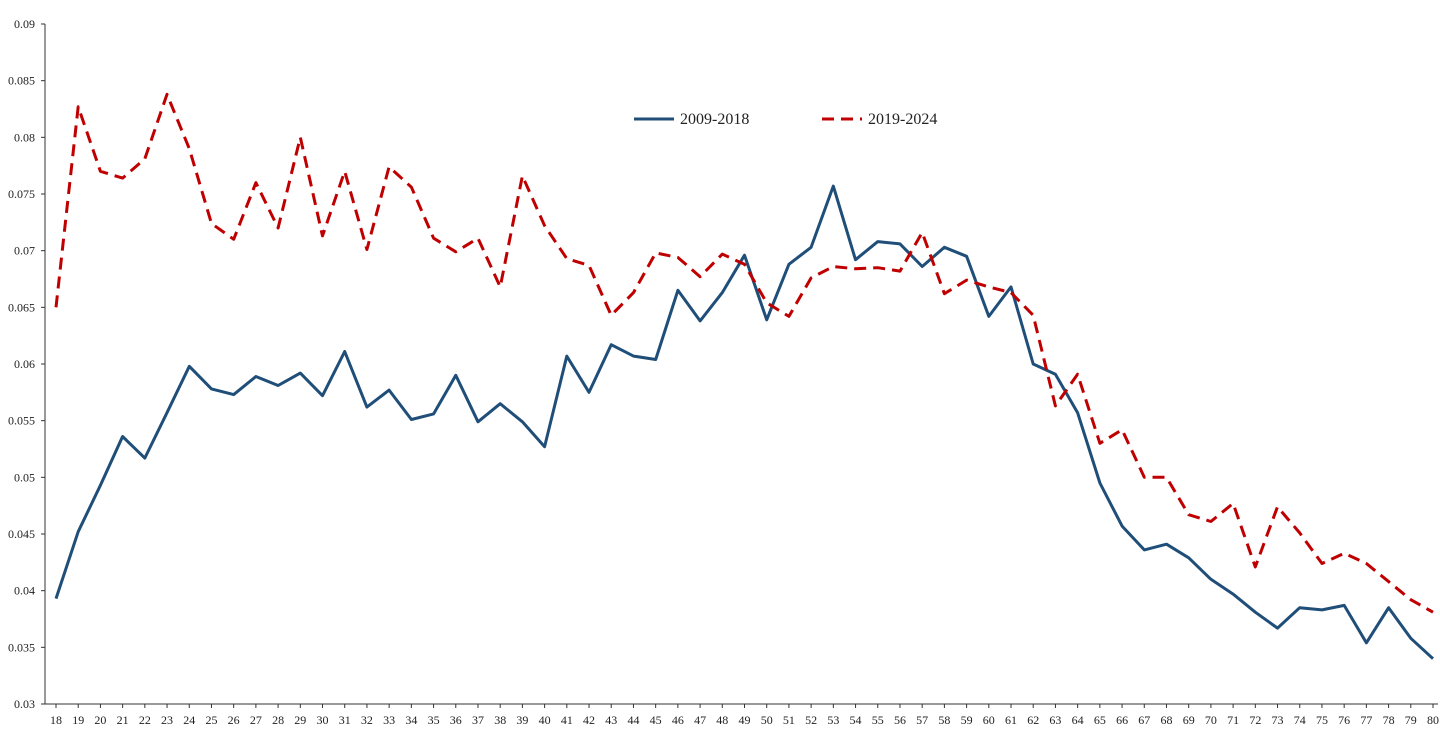 This screenshot has width=1440, height=735. Describe the element at coordinates (833, 720) in the screenshot. I see `x-tick-label: 53` at that location.